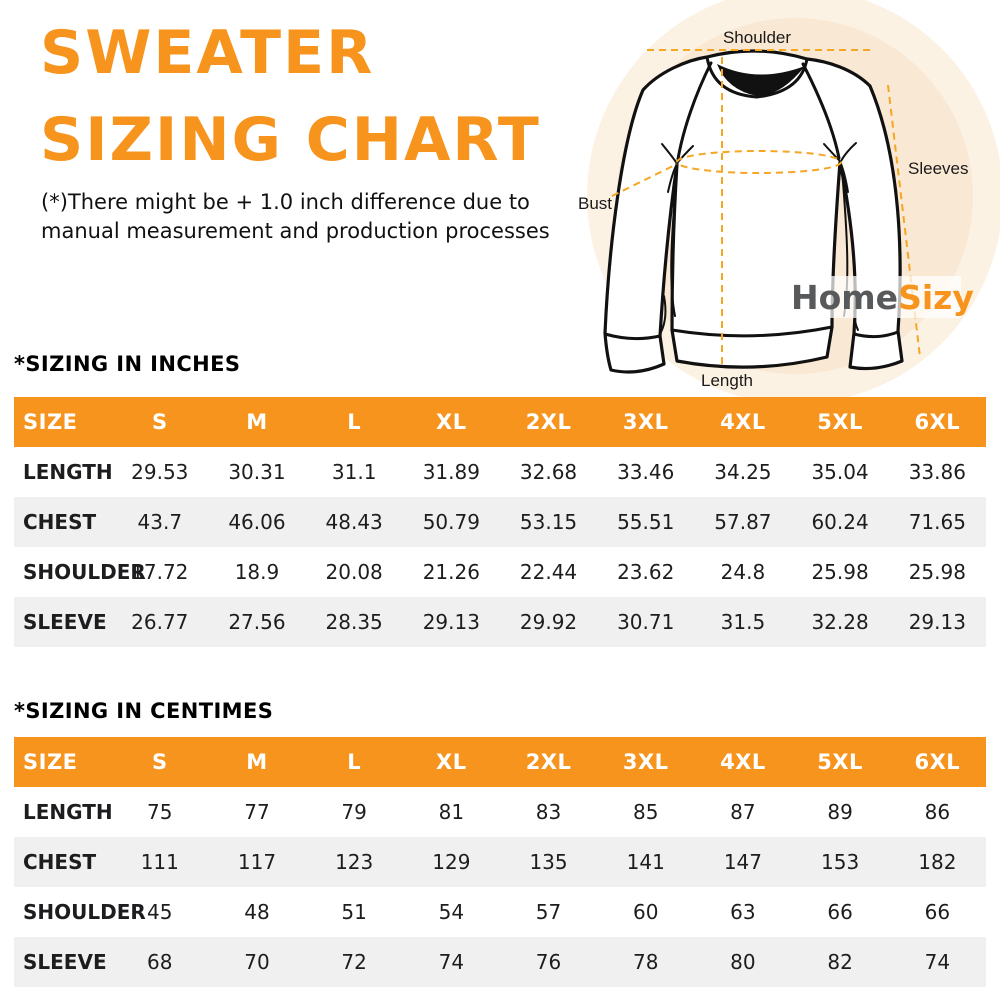  What do you see at coordinates (937, 572) in the screenshot?
I see `size-value-cell: 25.98` at bounding box center [937, 572].